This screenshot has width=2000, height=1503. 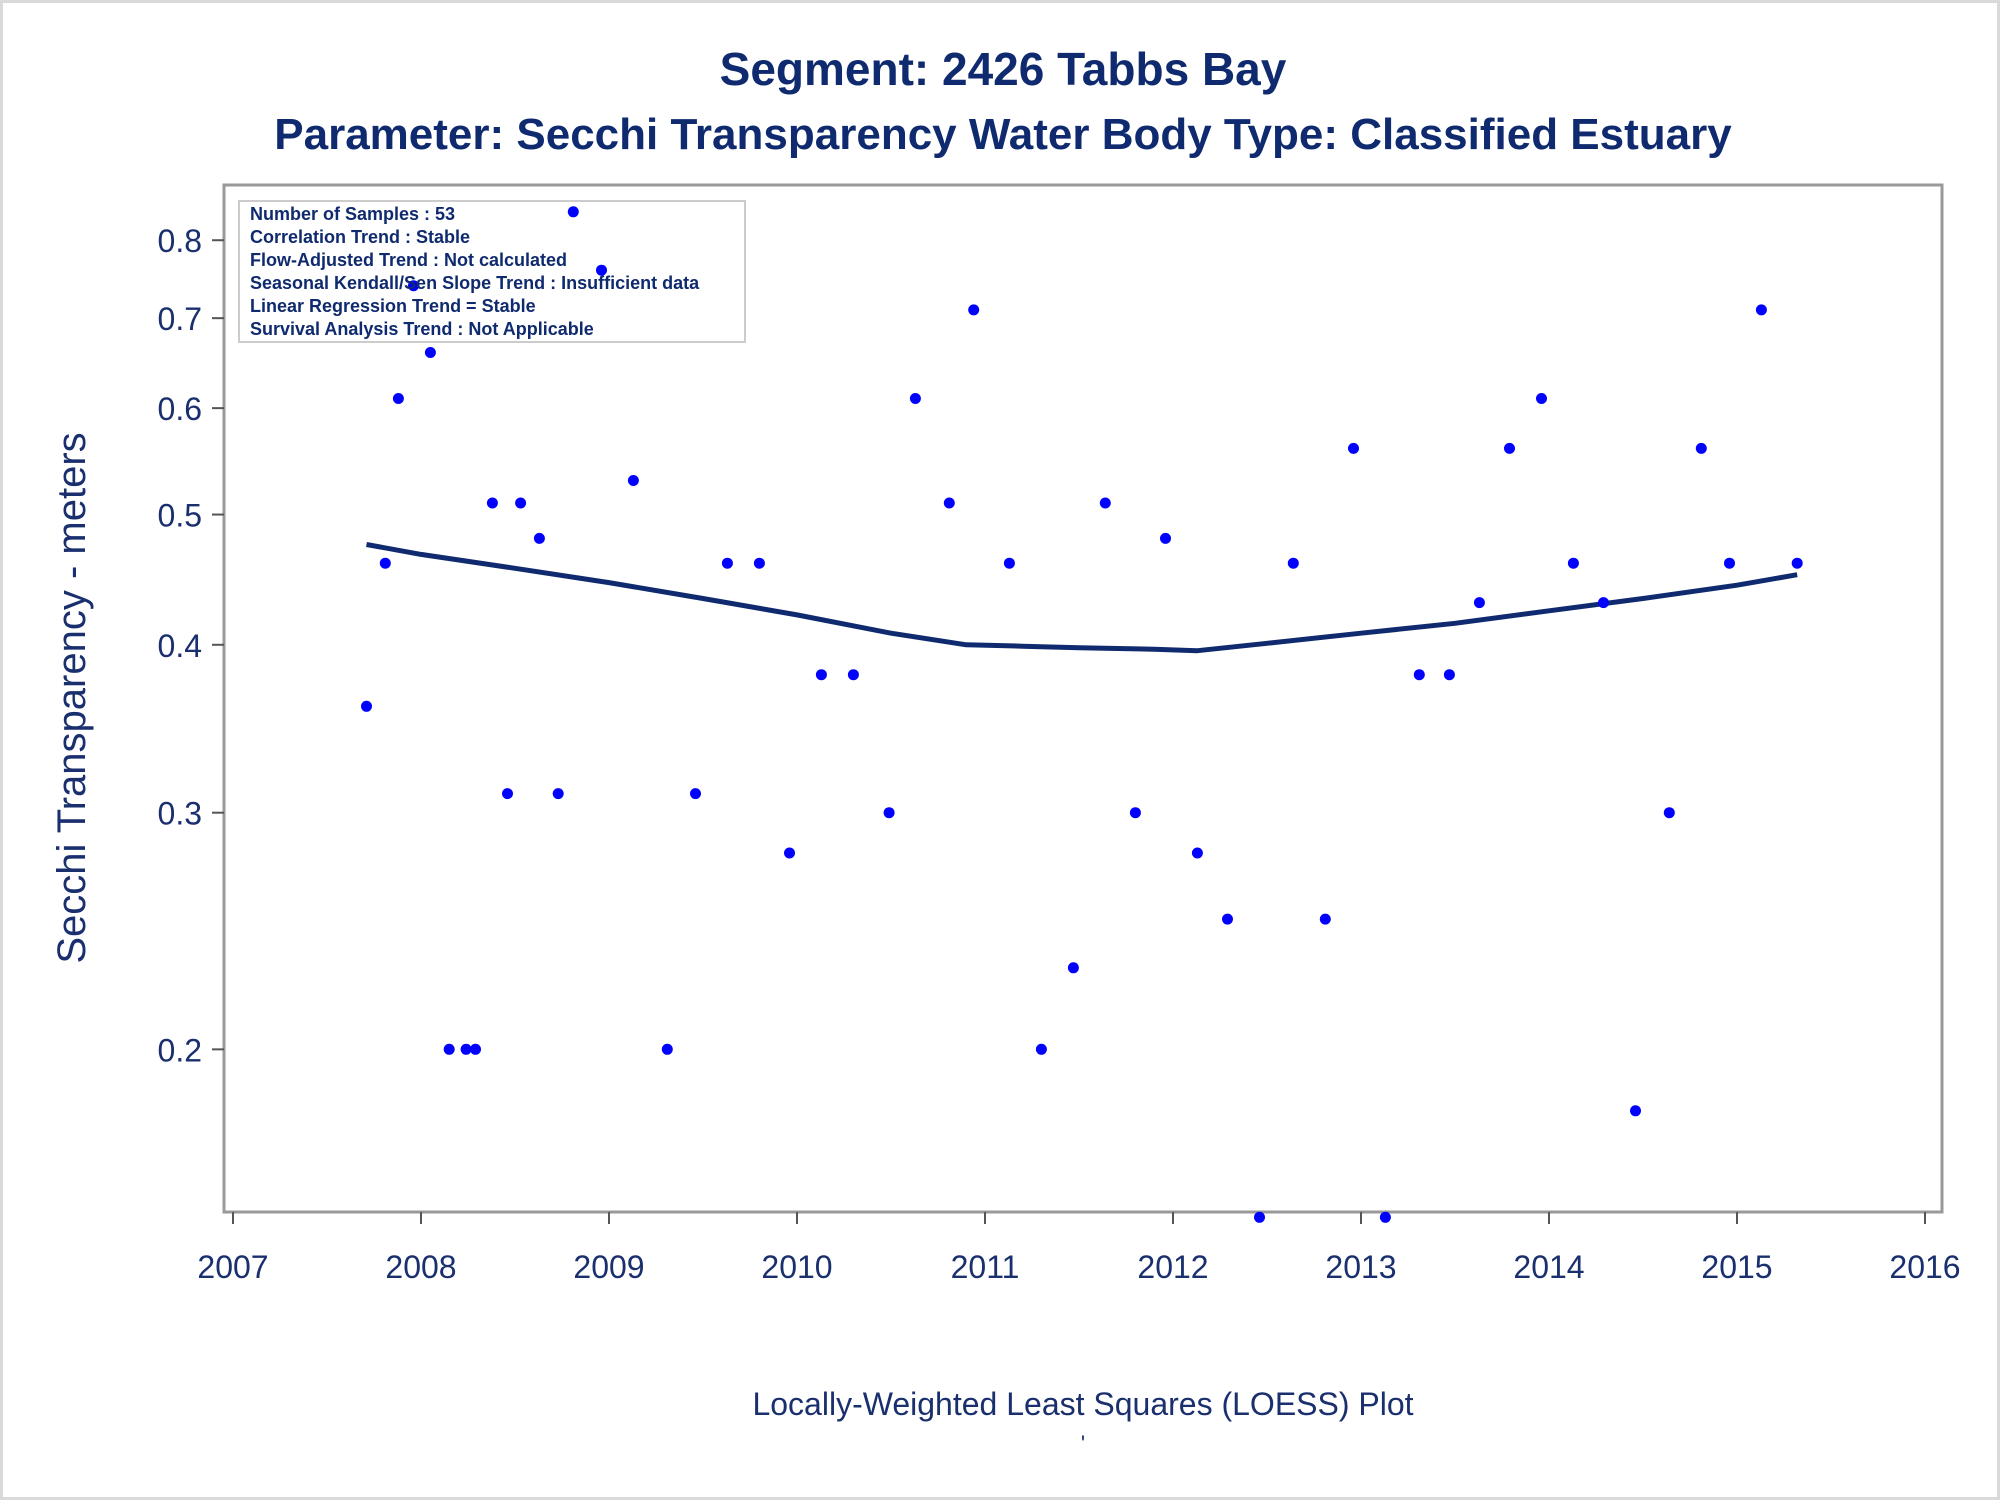 What do you see at coordinates (1003, 69) in the screenshot?
I see `chart-title: Segment: 2426 Tabbs Bay` at bounding box center [1003, 69].